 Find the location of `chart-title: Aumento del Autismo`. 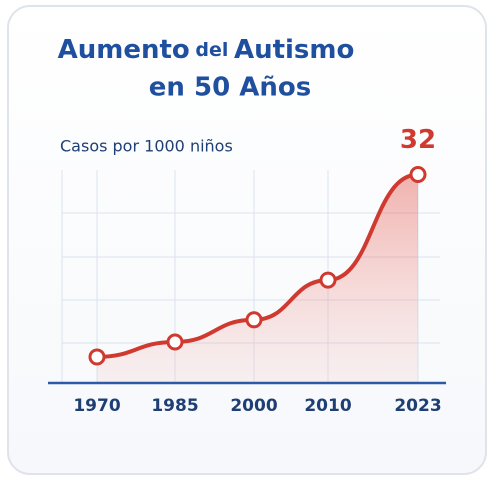

chart-title: Aumento del Autismo is located at coordinates (206, 50).